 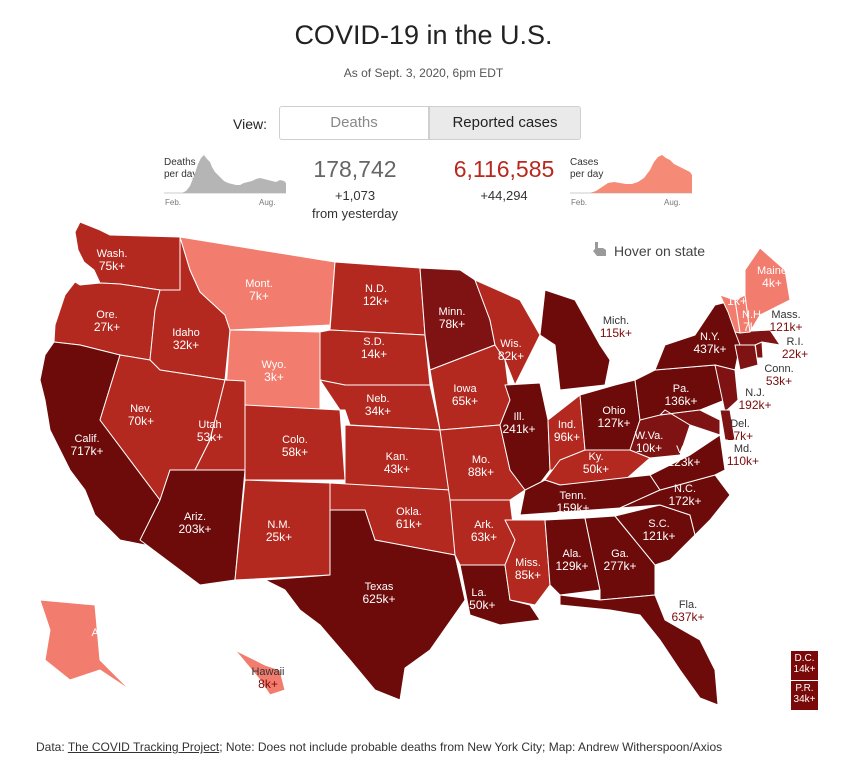 What do you see at coordinates (274, 377) in the screenshot?
I see `state-value-wyo: 3k+` at bounding box center [274, 377].